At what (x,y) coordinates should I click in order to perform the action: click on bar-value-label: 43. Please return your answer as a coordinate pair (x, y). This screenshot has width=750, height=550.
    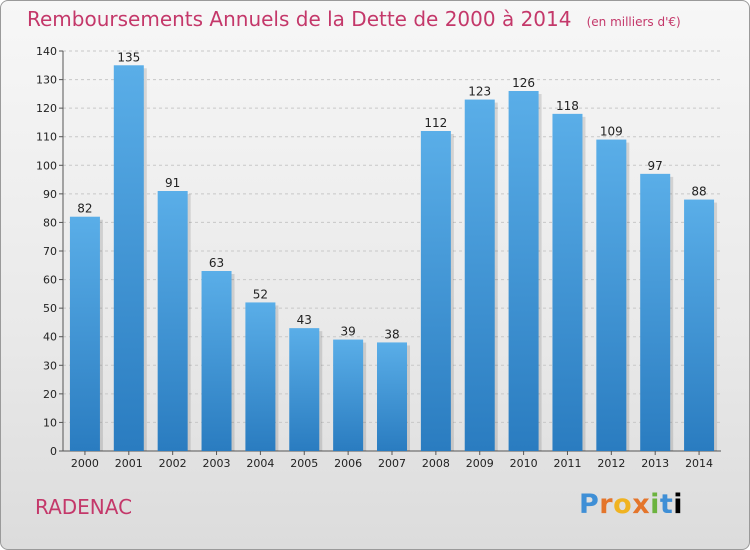
    Looking at the image, I should click on (304, 320).